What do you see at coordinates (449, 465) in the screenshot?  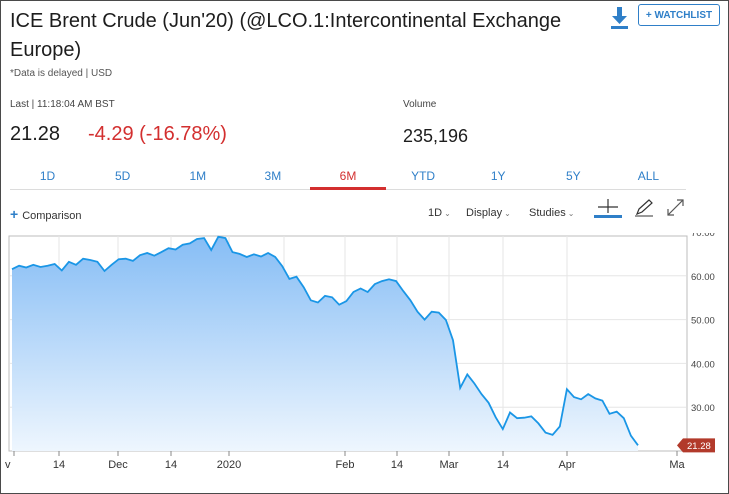 I see `x-tick-label: Mar` at bounding box center [449, 465].